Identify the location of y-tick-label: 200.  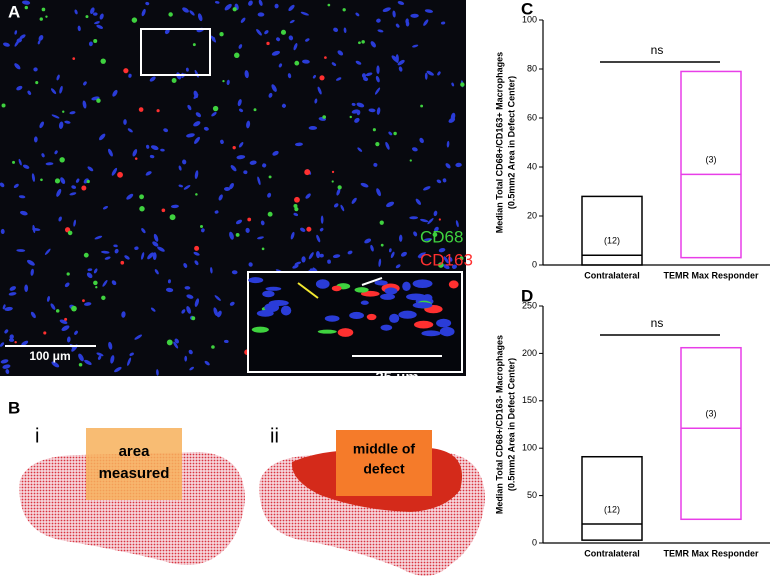
(529, 353).